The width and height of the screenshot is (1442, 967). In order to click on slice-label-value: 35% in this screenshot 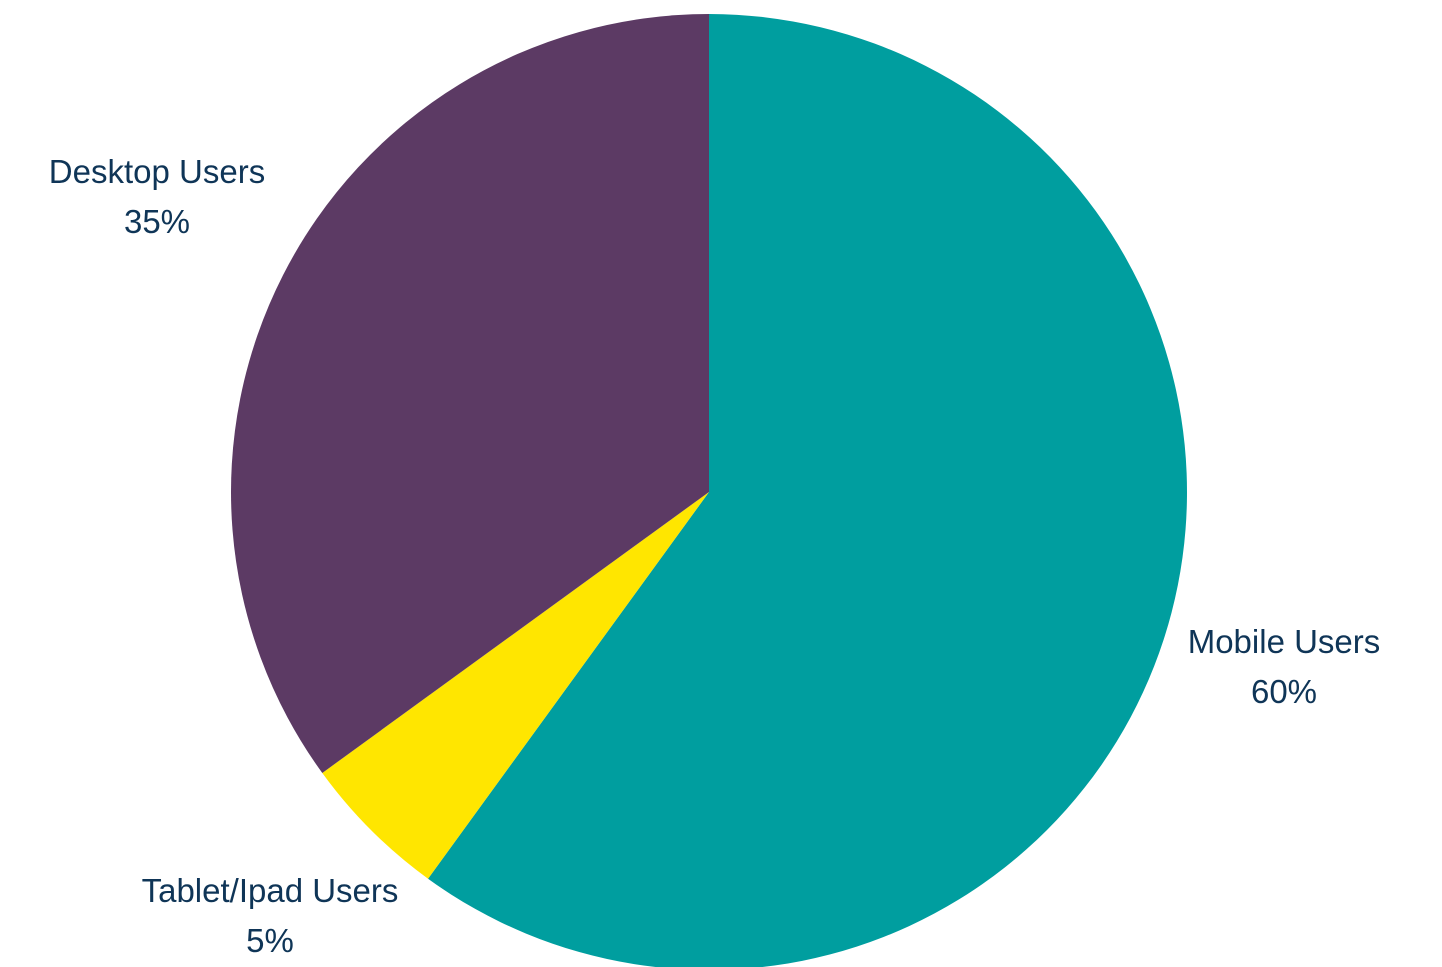, I will do `click(157, 221)`.